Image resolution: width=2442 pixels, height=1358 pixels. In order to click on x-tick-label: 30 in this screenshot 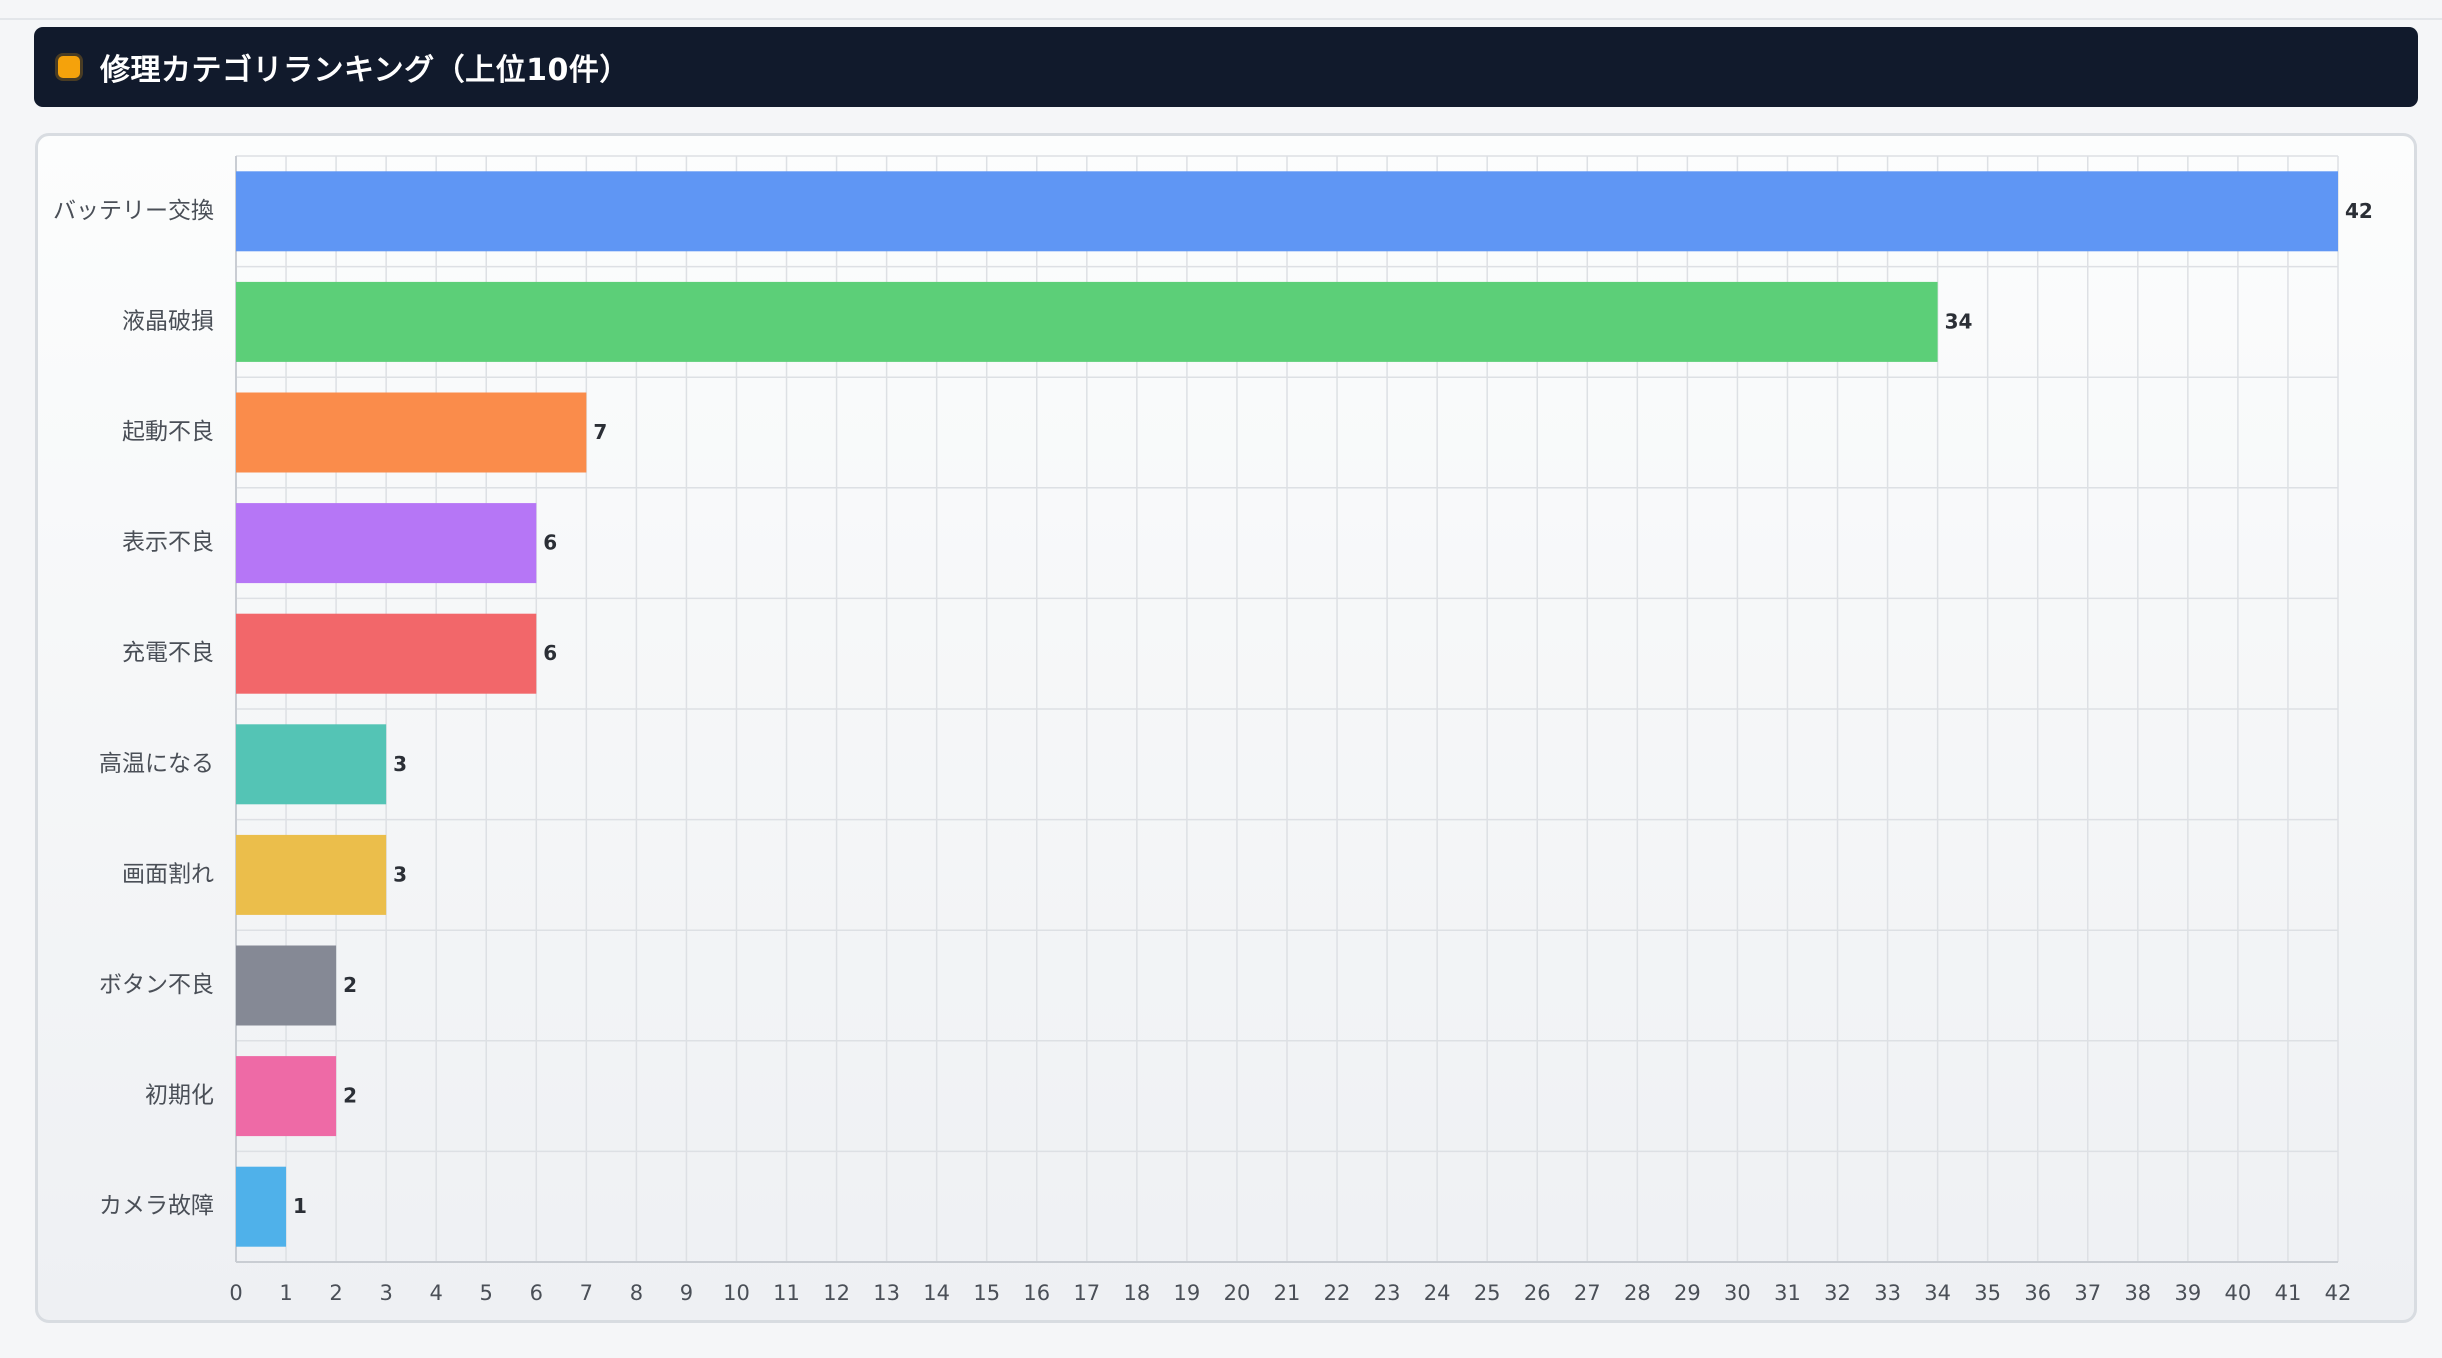, I will do `click(1737, 1293)`.